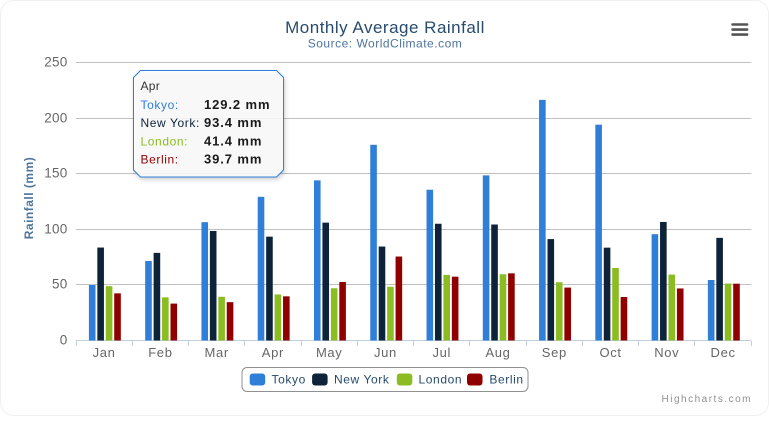 The height and width of the screenshot is (421, 769). I want to click on svg-text: Highcharts.com, so click(707, 399).